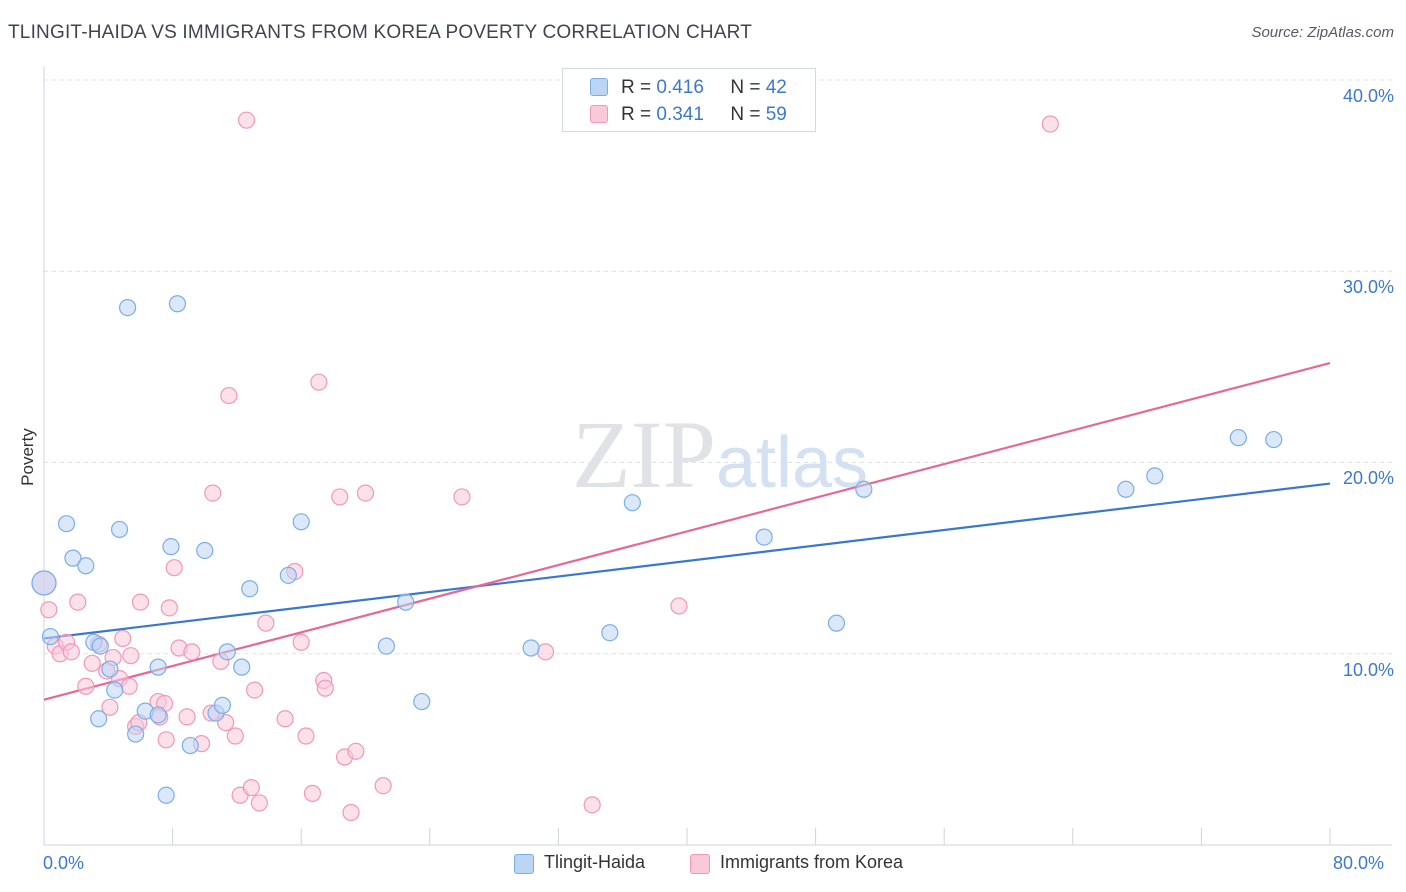 The height and width of the screenshot is (892, 1406). What do you see at coordinates (689, 100) in the screenshot?
I see `stats-legend: R = 0.416 N = 42 R = 0.341 N = 59` at bounding box center [689, 100].